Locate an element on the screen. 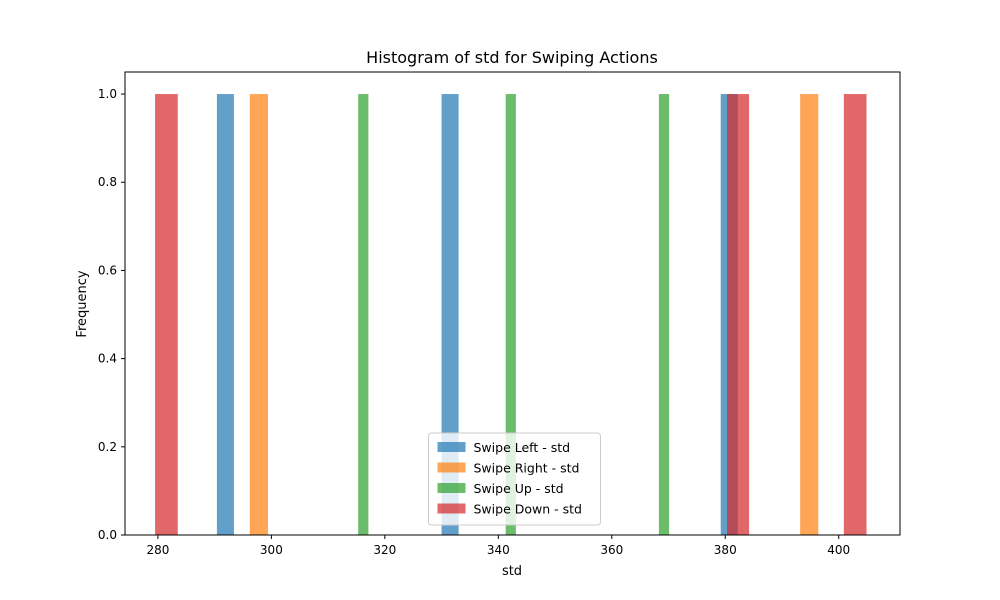 The image size is (1000, 600). x-tick-label: 340 is located at coordinates (498, 550).